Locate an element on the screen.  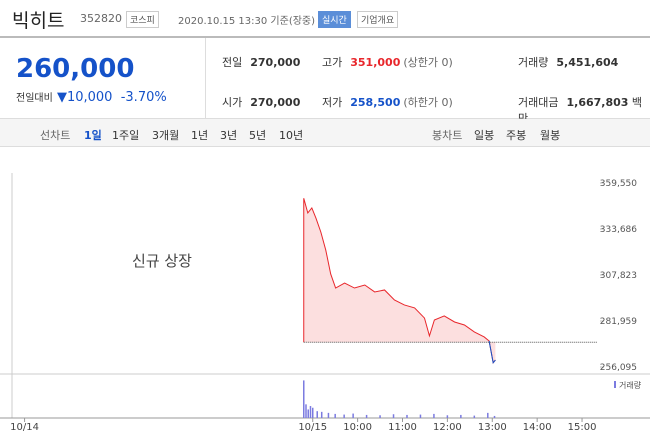
change: 전일대비 ▼10,000 -3.70% is located at coordinates (91, 97).